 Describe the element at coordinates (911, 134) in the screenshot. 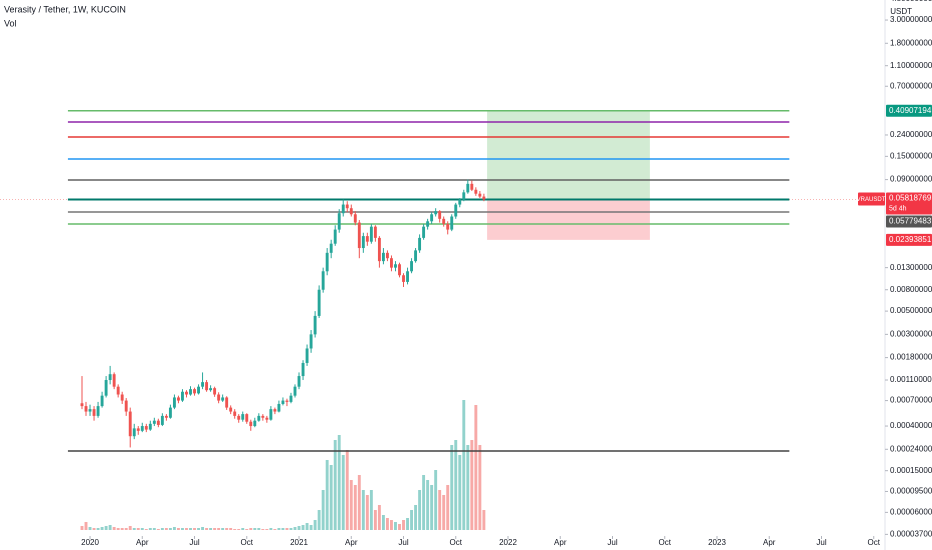

I see `y-tick-label: 0.24000000` at that location.